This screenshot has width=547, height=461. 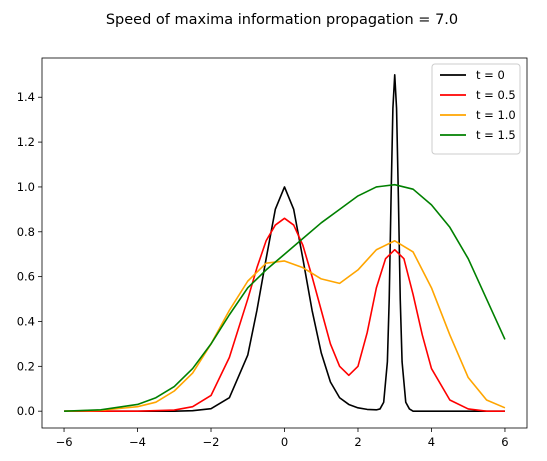 I want to click on x-tick-label: −4, so click(x=137, y=442).